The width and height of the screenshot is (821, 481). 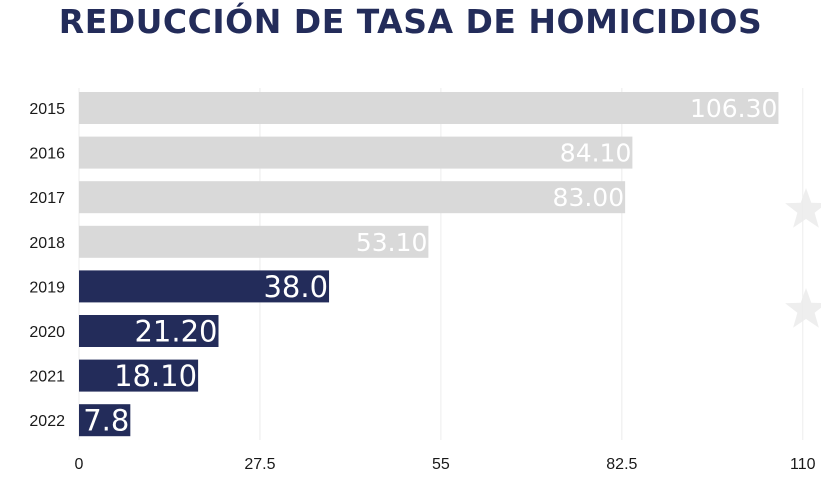 I want to click on category-label-2016: 2016, so click(x=47, y=154).